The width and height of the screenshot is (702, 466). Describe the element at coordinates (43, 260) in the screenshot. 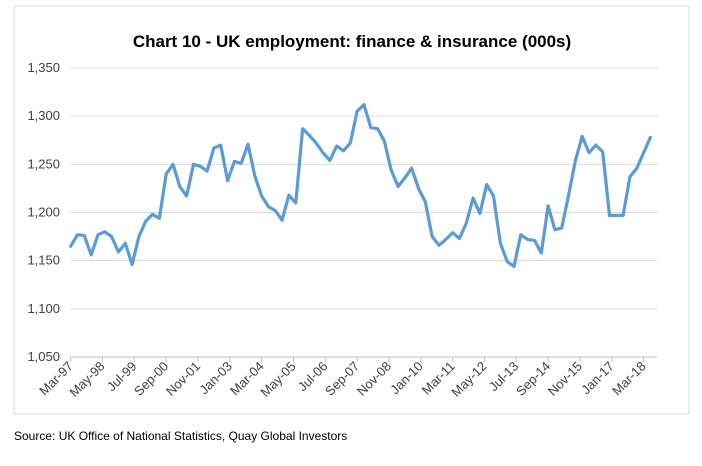

I see `y-tick-label: 1,150` at that location.